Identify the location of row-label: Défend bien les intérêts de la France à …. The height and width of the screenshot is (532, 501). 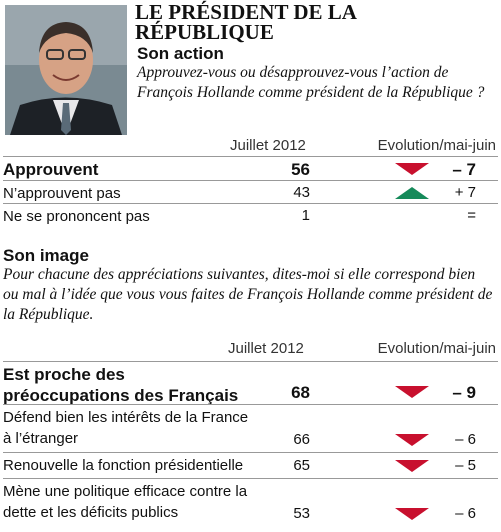
(126, 428).